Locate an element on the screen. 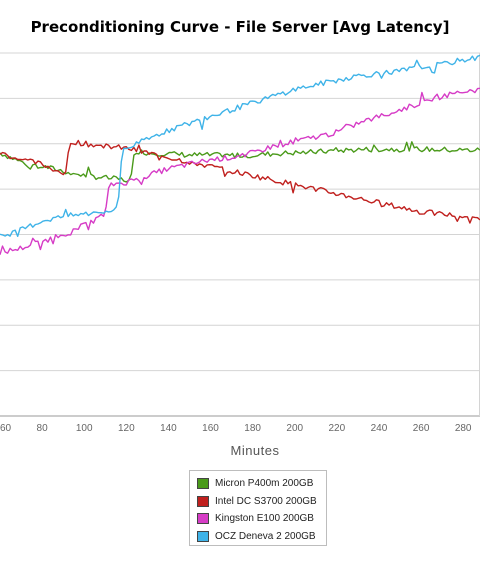 This screenshot has height=572, width=480. x-tick-label: 60 is located at coordinates (6, 428).